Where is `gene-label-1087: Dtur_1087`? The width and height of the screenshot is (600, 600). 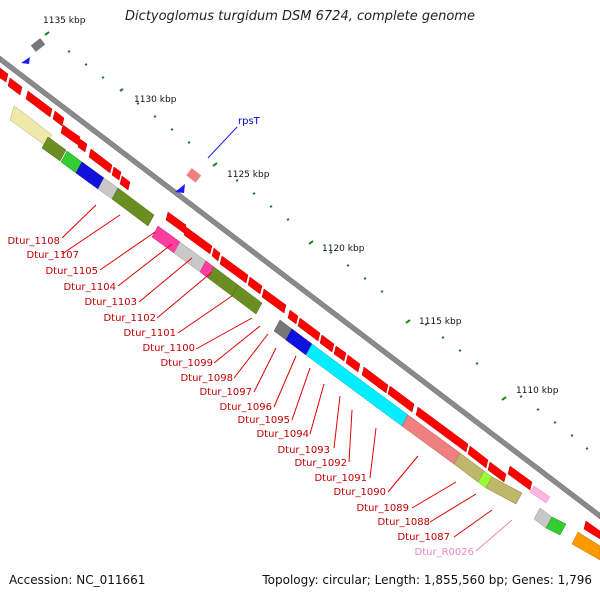 gene-label-1087: Dtur_1087 is located at coordinates (423, 537).